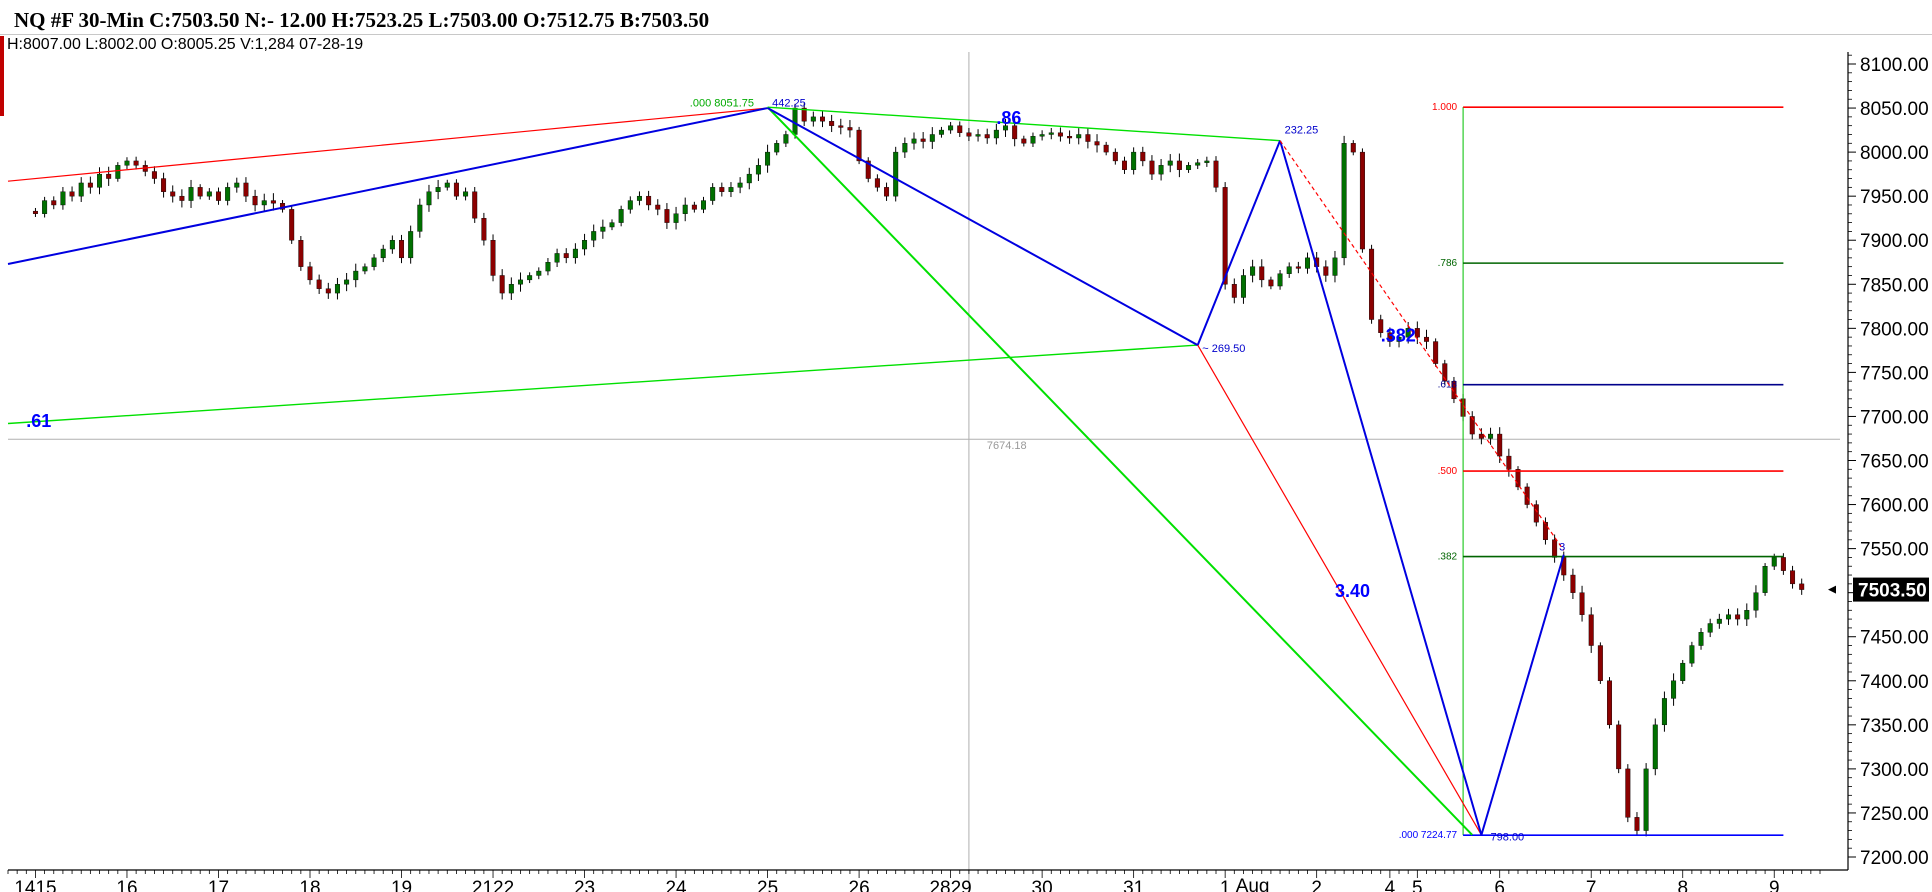 This screenshot has width=1932, height=892. Describe the element at coordinates (387, 144) in the screenshot. I see `red-upper-line` at that location.